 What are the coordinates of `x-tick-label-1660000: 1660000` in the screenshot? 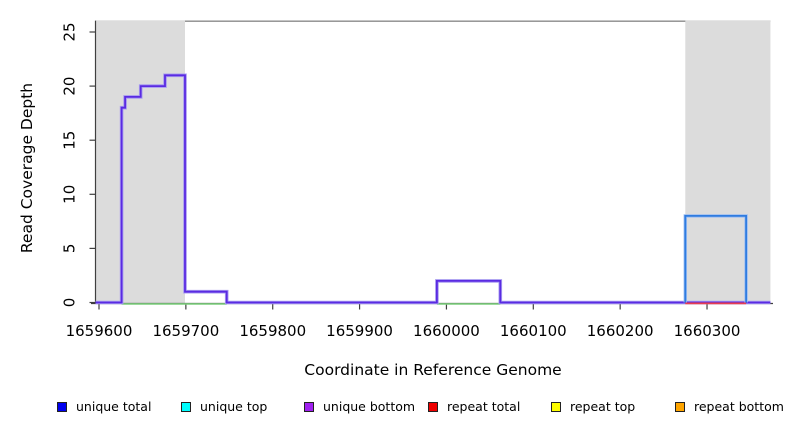 It's located at (446, 331).